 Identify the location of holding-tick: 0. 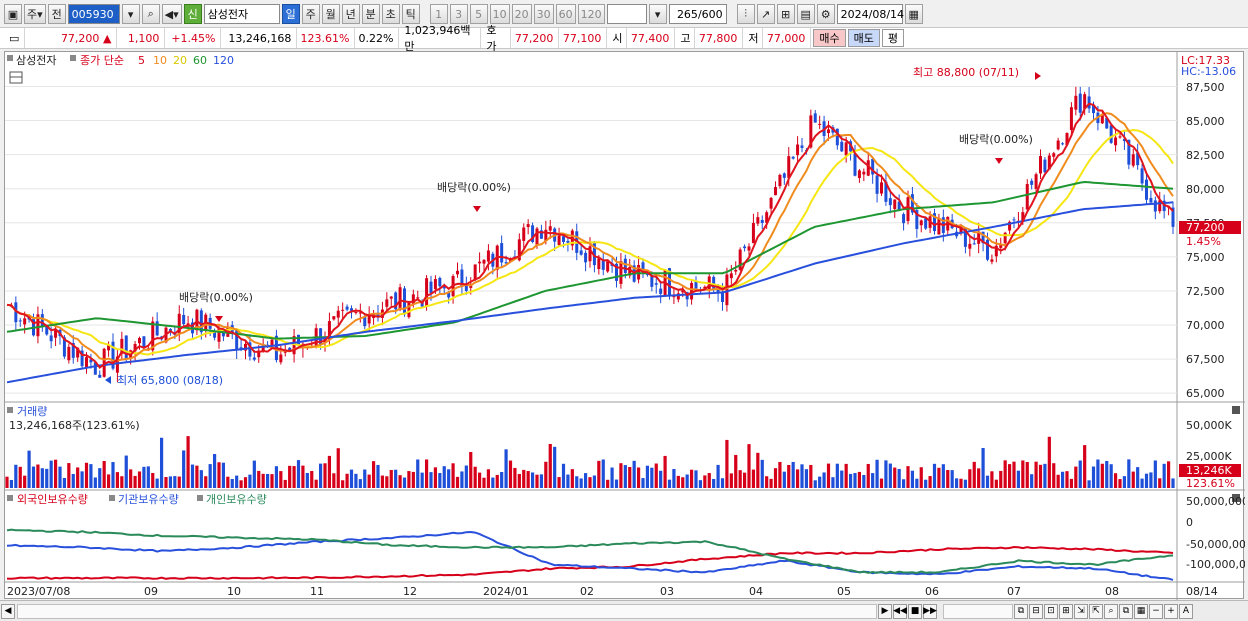
(1189, 522).